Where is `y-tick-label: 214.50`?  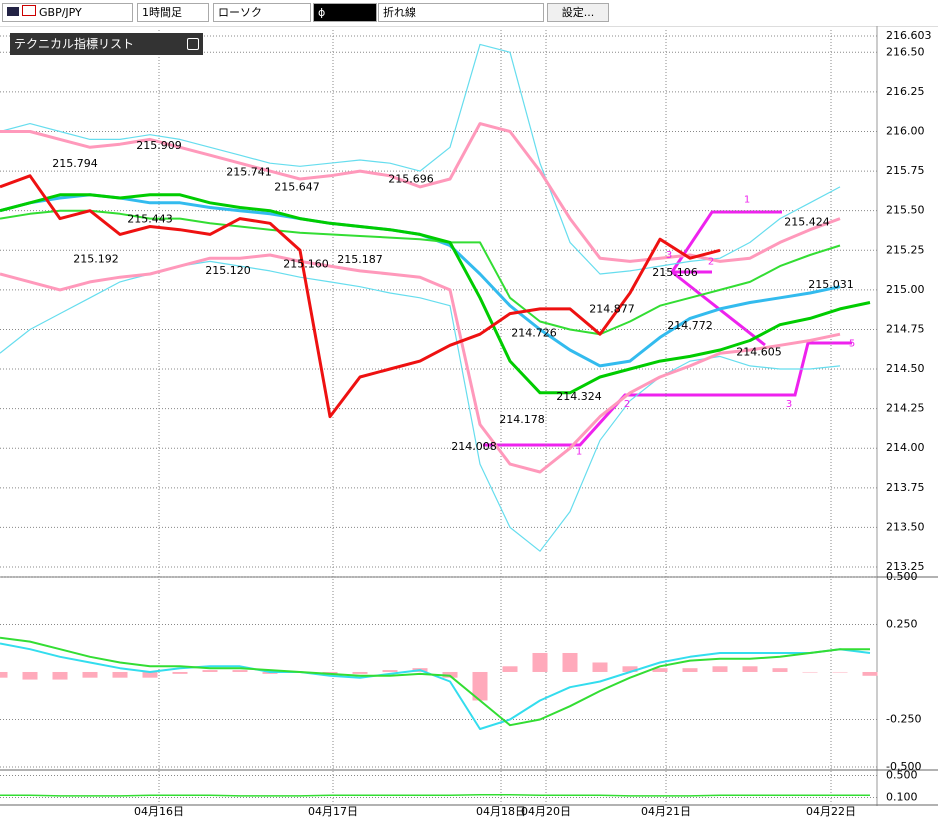
y-tick-label: 214.50 is located at coordinates (905, 368).